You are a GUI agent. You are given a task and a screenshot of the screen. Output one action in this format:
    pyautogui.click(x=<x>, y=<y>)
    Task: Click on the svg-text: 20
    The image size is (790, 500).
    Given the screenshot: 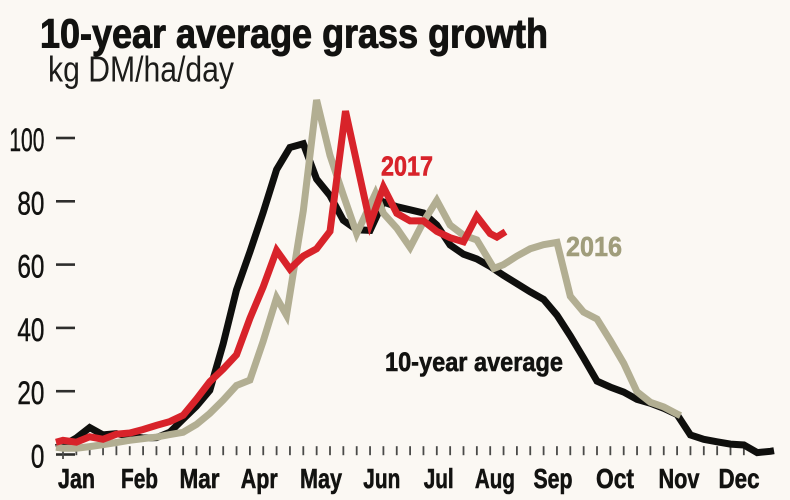 What is the action you would take?
    pyautogui.click(x=30, y=393)
    